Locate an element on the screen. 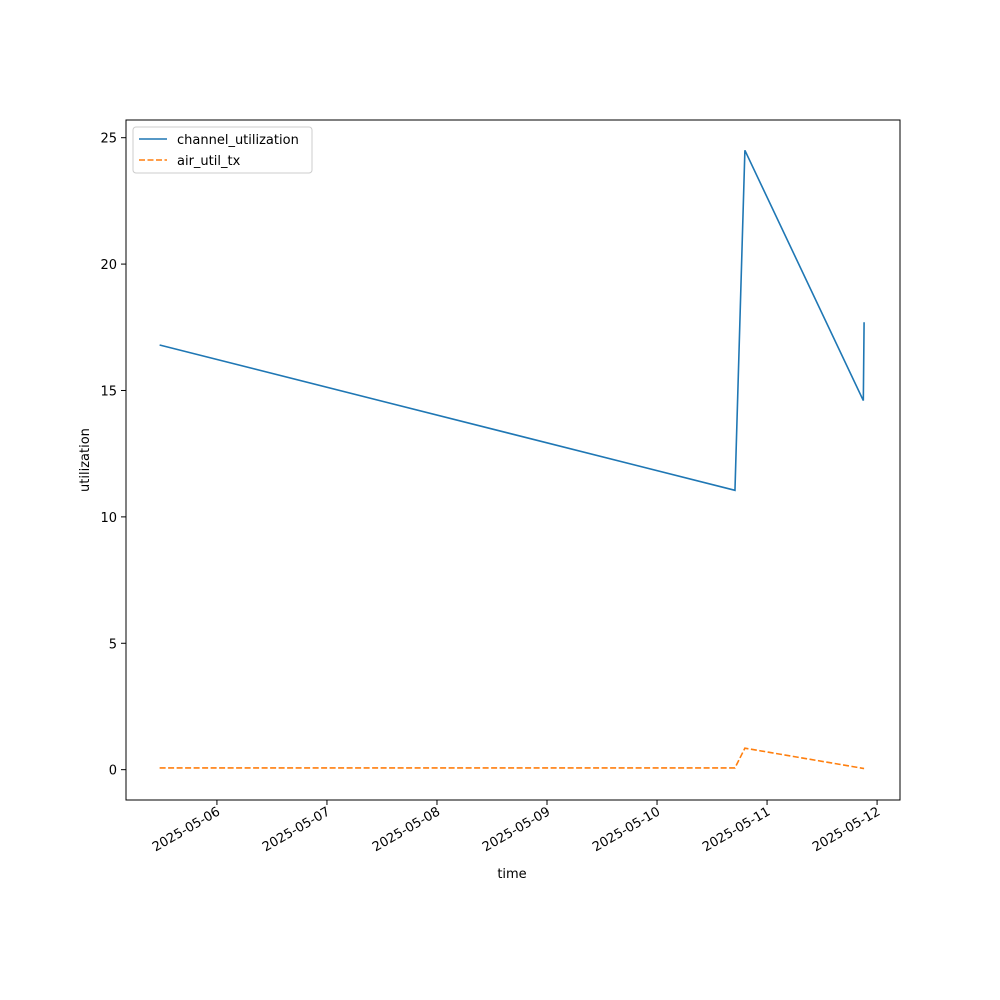 The width and height of the screenshot is (1000, 1000). legend-label: air_util_tx is located at coordinates (209, 161).